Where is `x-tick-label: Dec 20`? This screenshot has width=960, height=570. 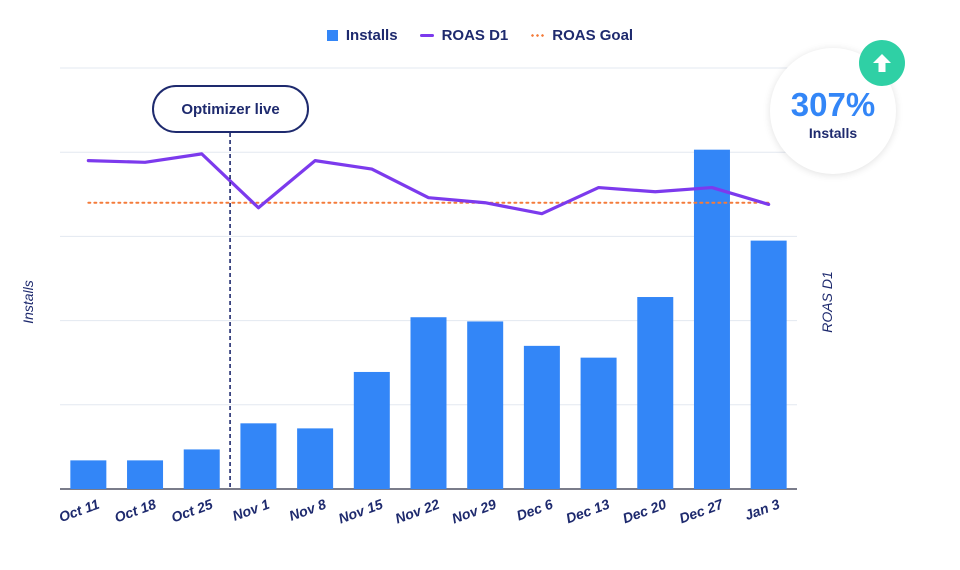 x-tick-label: Dec 20 is located at coordinates (644, 511).